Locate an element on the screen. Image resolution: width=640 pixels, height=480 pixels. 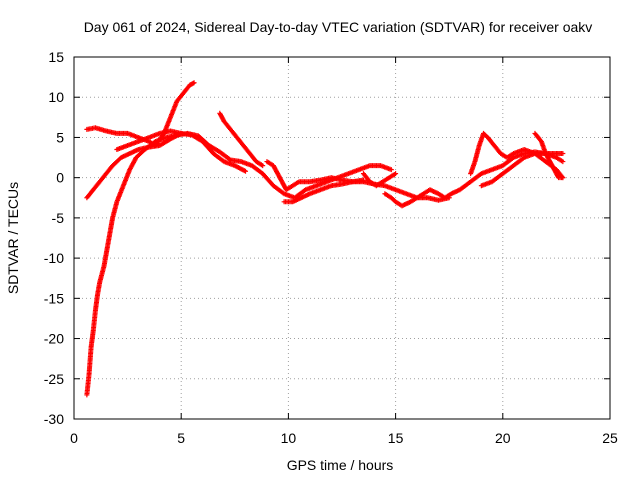
y-tick-label: -5 is located at coordinates (58, 218).